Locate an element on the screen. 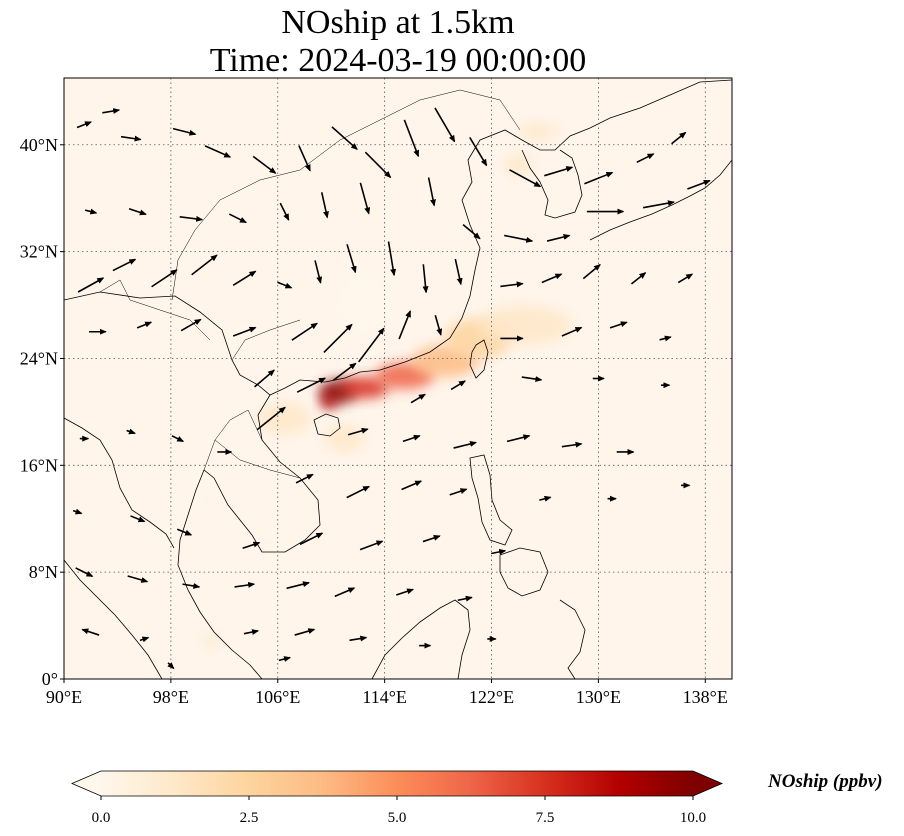 The height and width of the screenshot is (836, 904). lat-tick-label: 40°N is located at coordinates (39, 145).